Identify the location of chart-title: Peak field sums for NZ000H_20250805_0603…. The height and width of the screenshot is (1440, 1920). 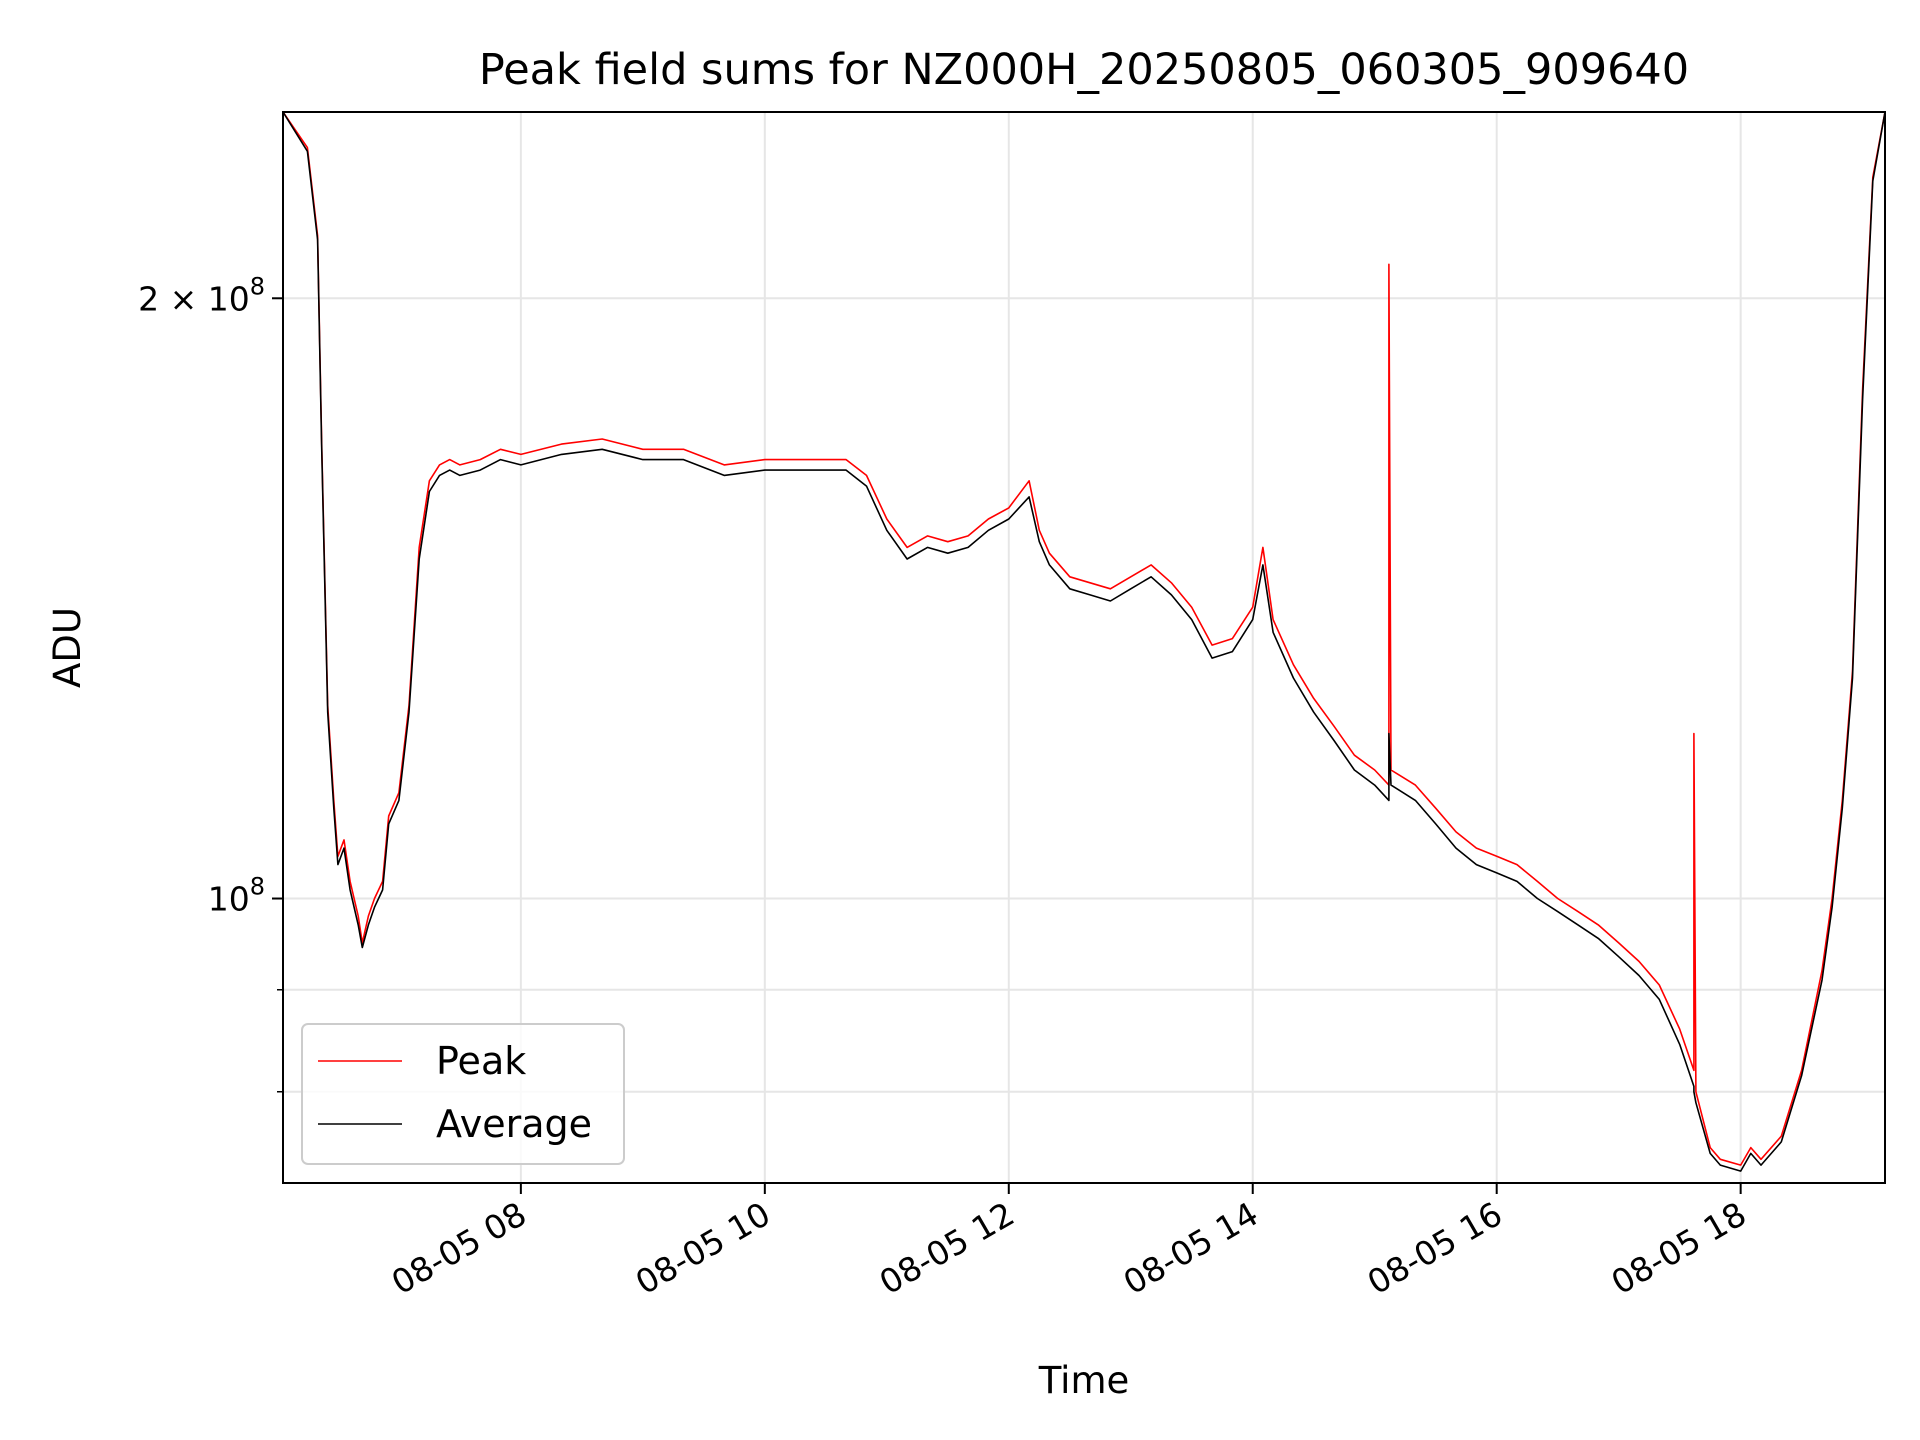
(1084, 70).